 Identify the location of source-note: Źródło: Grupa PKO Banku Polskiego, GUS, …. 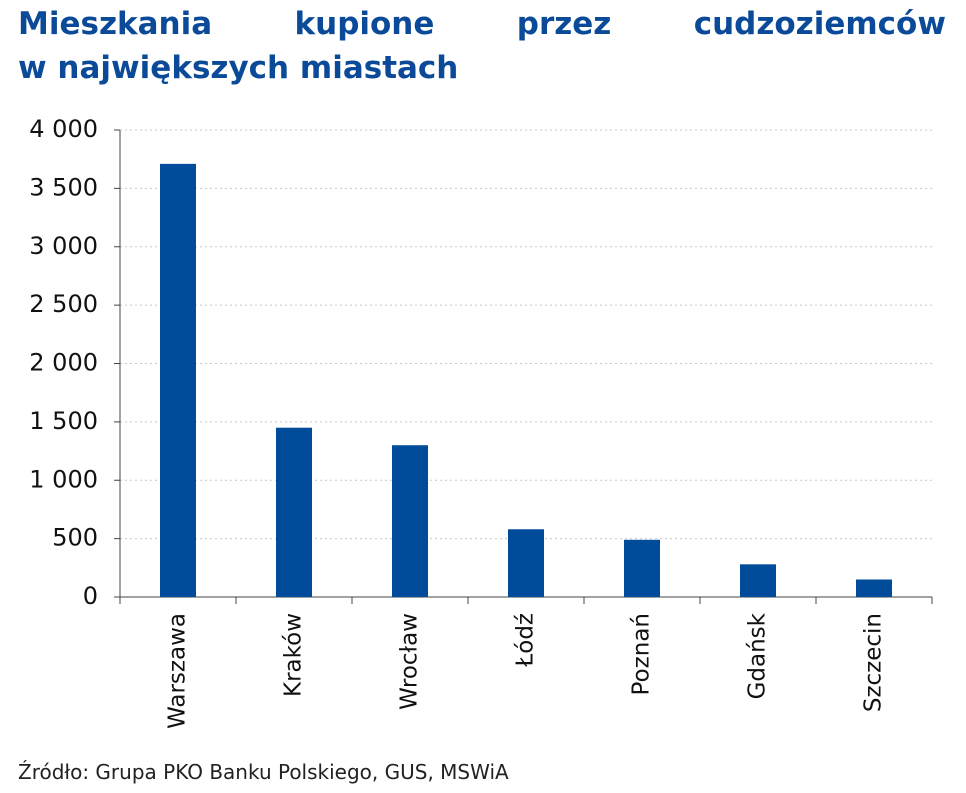
(263, 772).